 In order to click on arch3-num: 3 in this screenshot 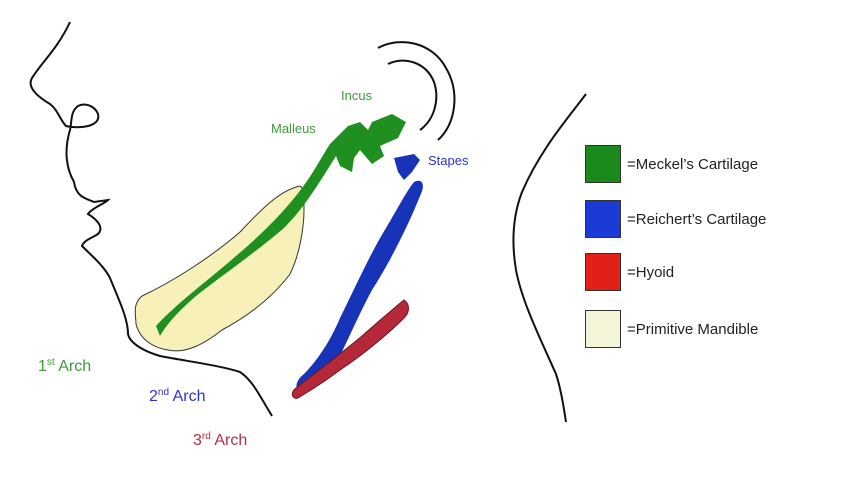, I will do `click(197, 440)`.